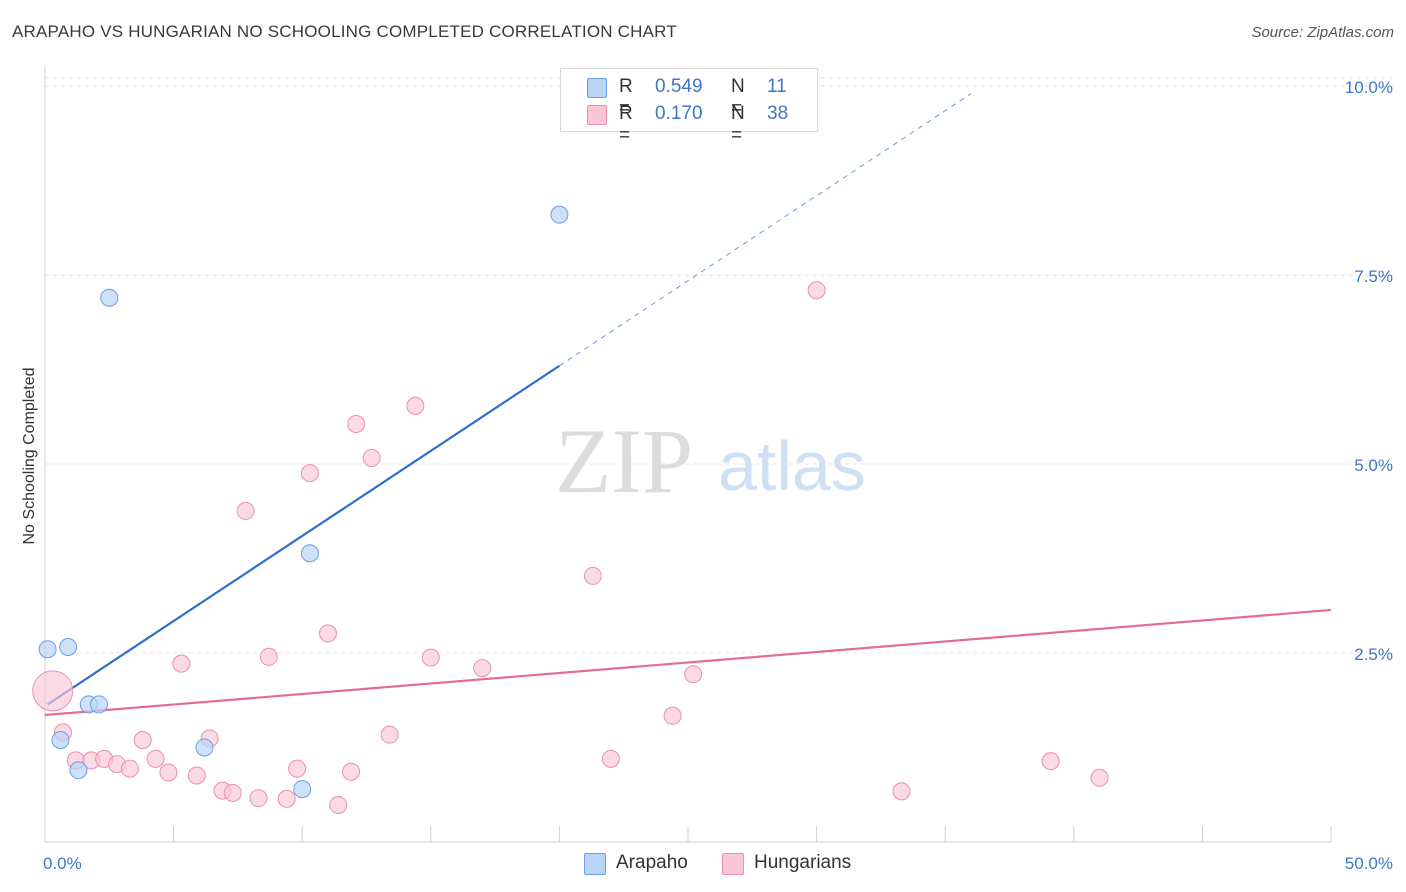  I want to click on legend-swatch-arapaho, so click(597, 88).